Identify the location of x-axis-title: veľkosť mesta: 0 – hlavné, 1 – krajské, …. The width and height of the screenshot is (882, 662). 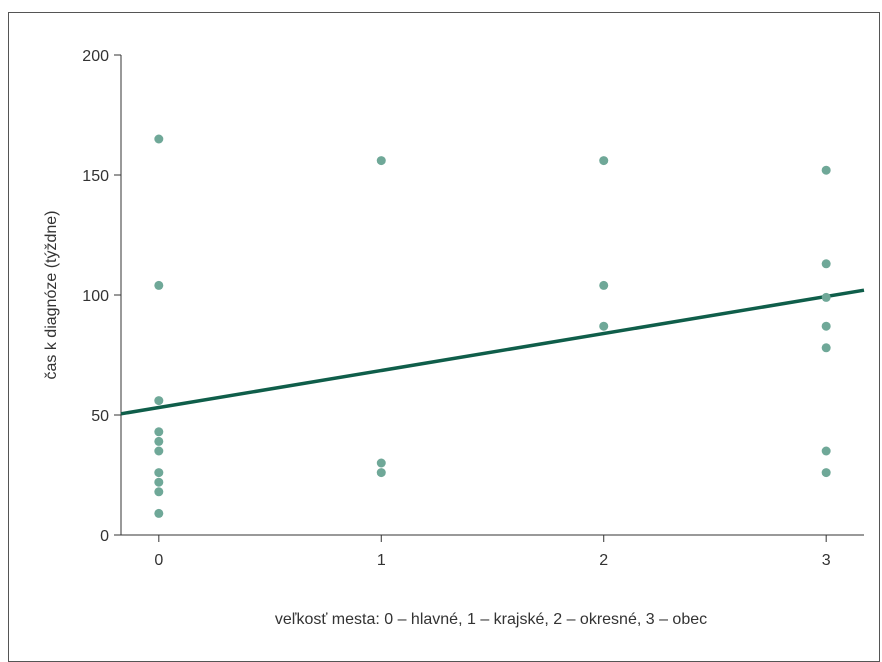
(491, 619).